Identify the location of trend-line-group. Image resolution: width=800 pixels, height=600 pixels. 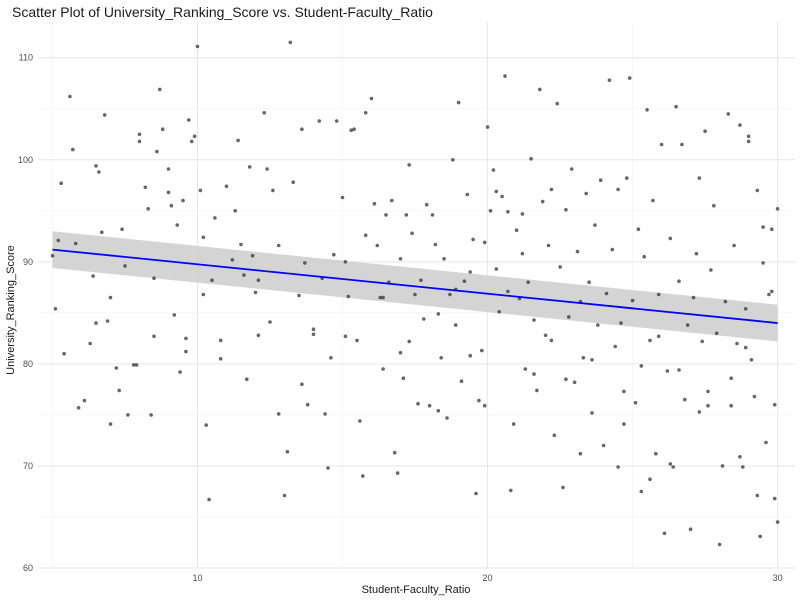
(415, 286).